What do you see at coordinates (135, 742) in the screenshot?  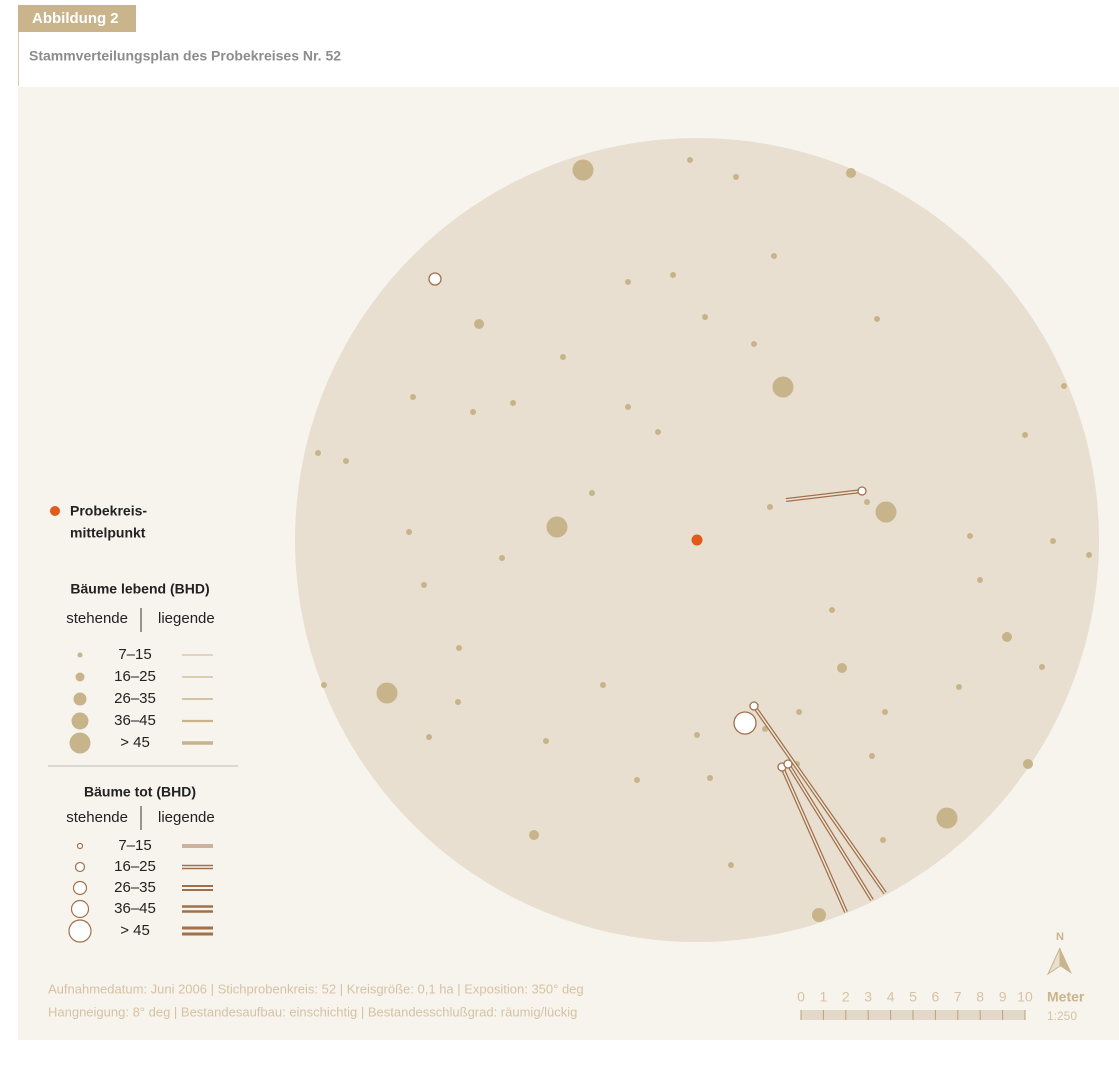 I see `legend-class: > 45` at bounding box center [135, 742].